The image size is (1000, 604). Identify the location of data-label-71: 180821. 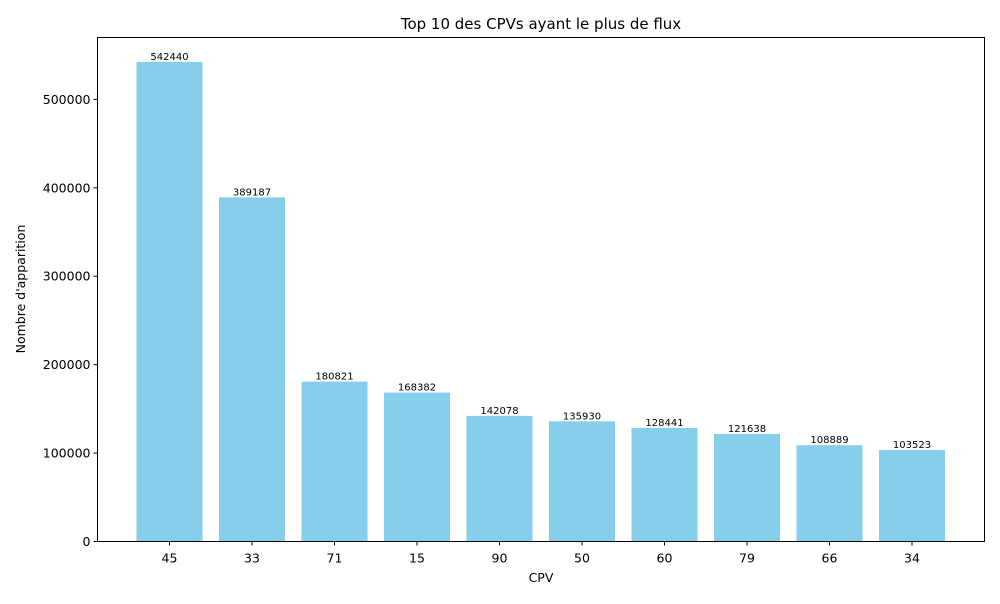
(334, 377).